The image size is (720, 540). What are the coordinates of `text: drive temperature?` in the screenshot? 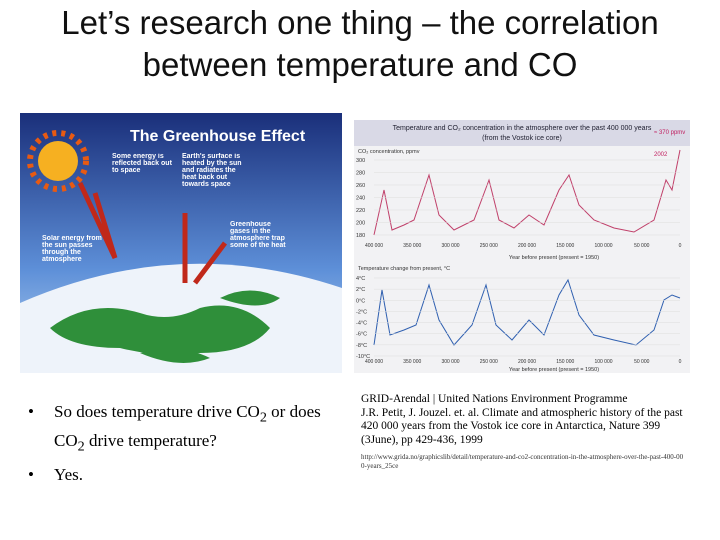 It's located at (150, 441).